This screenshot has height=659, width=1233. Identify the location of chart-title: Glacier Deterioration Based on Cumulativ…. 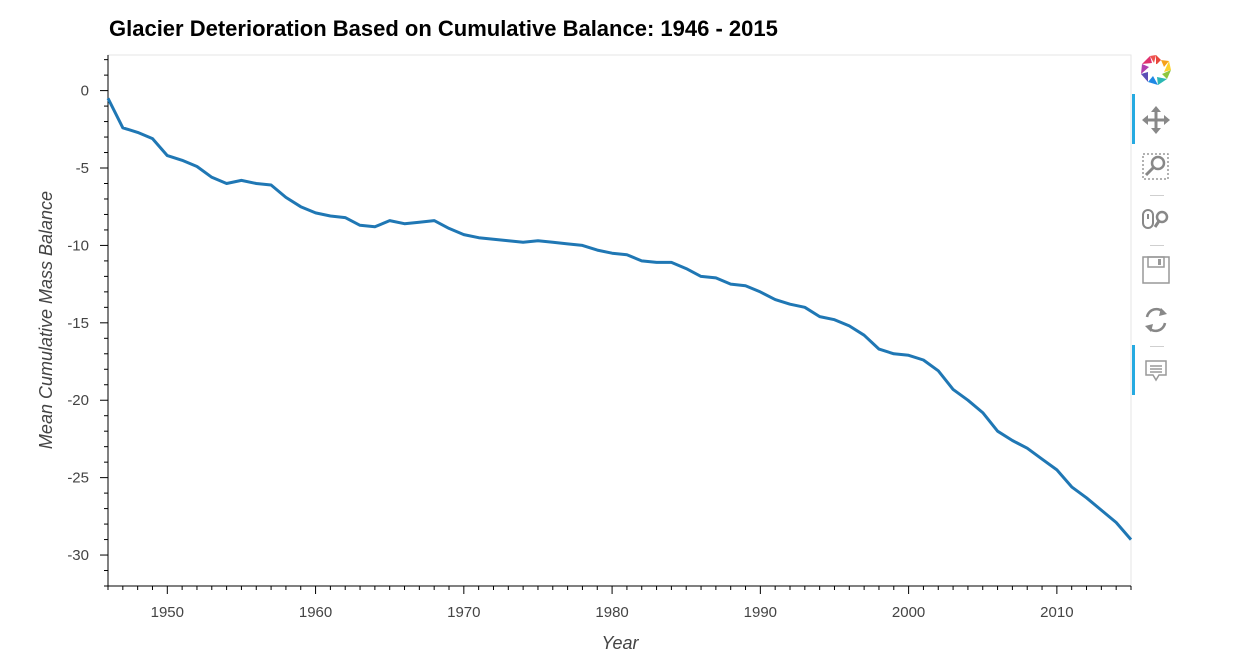
(443, 28).